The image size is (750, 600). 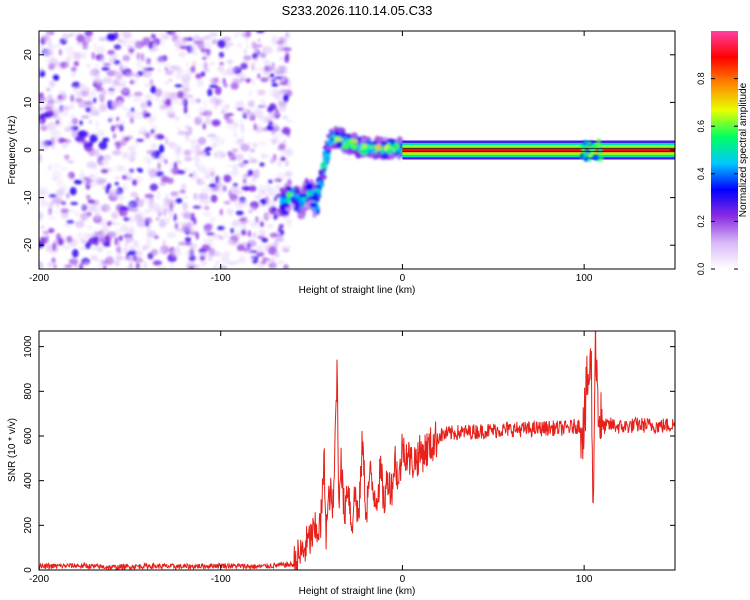 What do you see at coordinates (28, 391) in the screenshot?
I see `y-tick-label: 800` at bounding box center [28, 391].